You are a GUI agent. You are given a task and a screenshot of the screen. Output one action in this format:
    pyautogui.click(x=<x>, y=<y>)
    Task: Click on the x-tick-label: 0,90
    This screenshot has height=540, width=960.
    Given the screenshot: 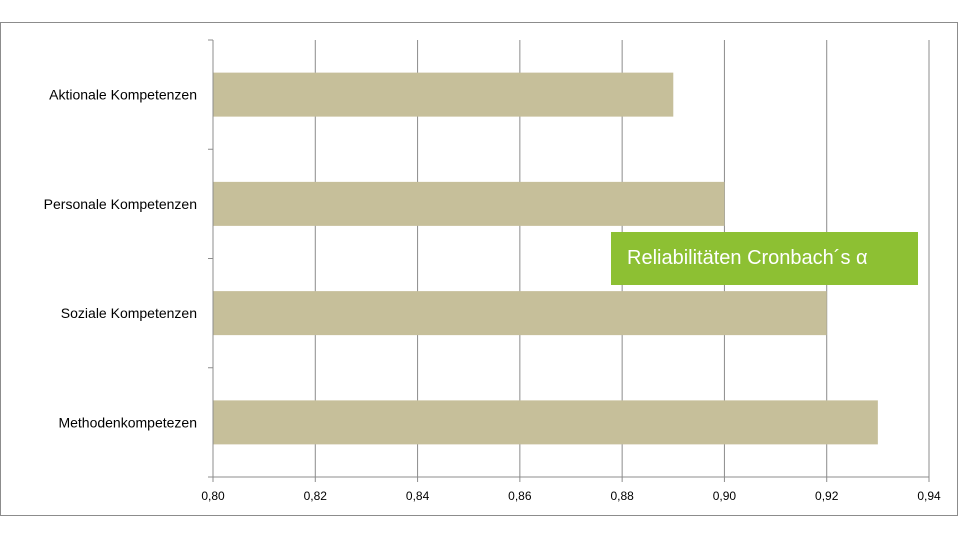 What is the action you would take?
    pyautogui.click(x=725, y=496)
    